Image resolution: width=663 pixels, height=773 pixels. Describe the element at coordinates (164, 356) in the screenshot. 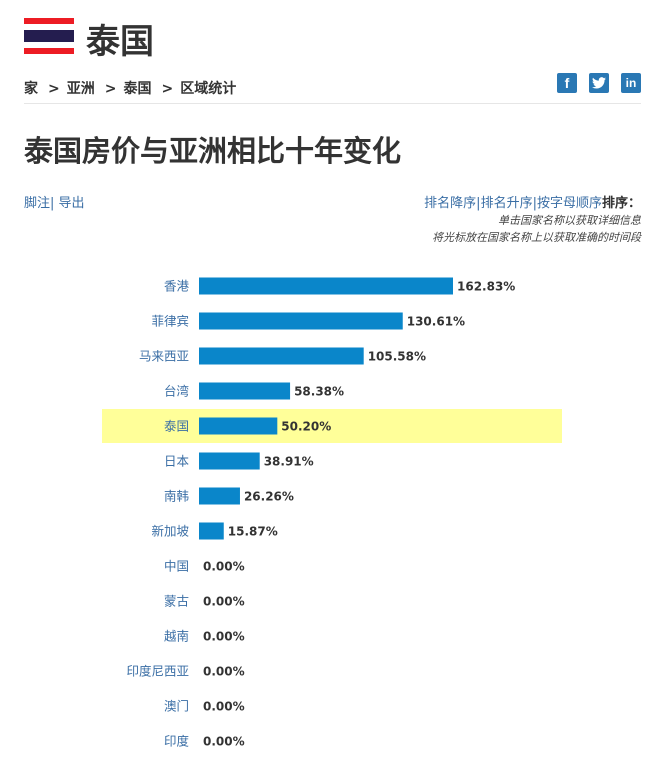

I see `category-label: 马来西亚` at that location.